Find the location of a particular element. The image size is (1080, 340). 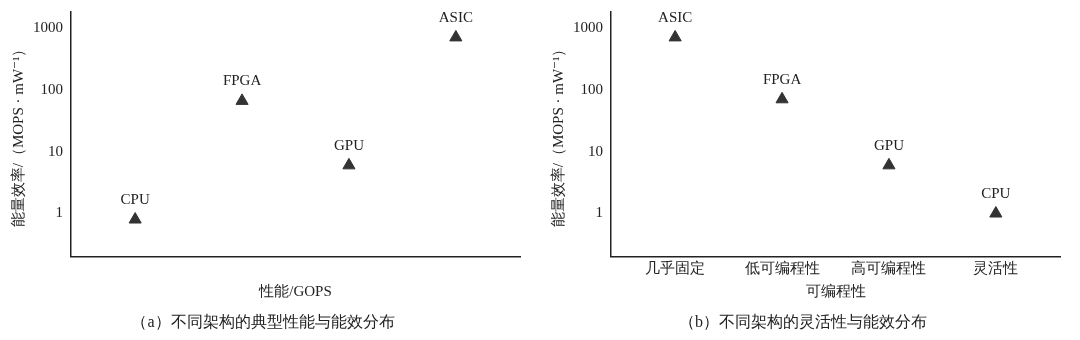

x-axis-title: 性能/GOPS is located at coordinates (295, 290).